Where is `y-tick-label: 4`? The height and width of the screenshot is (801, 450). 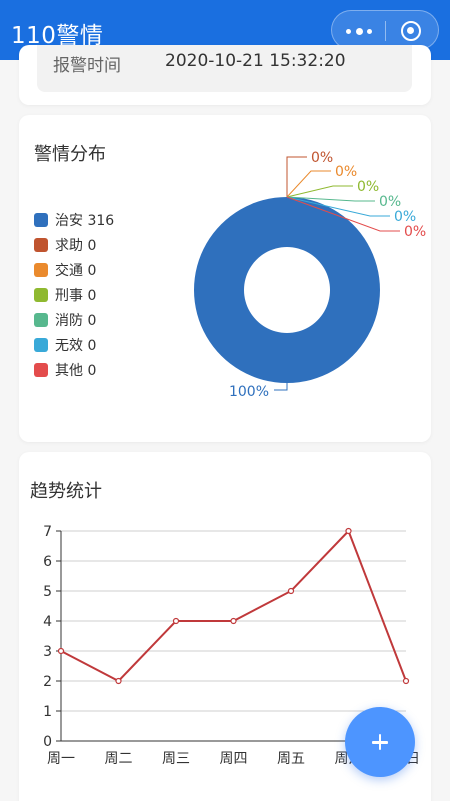 y-tick-label: 4 is located at coordinates (47, 622).